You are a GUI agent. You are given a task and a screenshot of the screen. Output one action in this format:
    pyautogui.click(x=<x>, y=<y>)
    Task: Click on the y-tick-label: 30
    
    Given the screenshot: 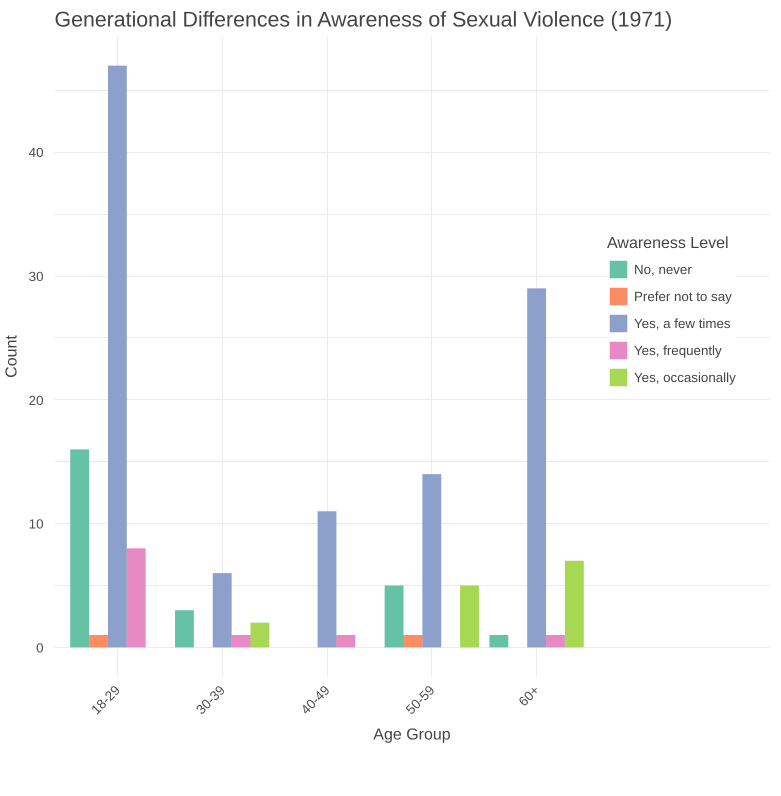 What is the action you would take?
    pyautogui.click(x=36, y=276)
    